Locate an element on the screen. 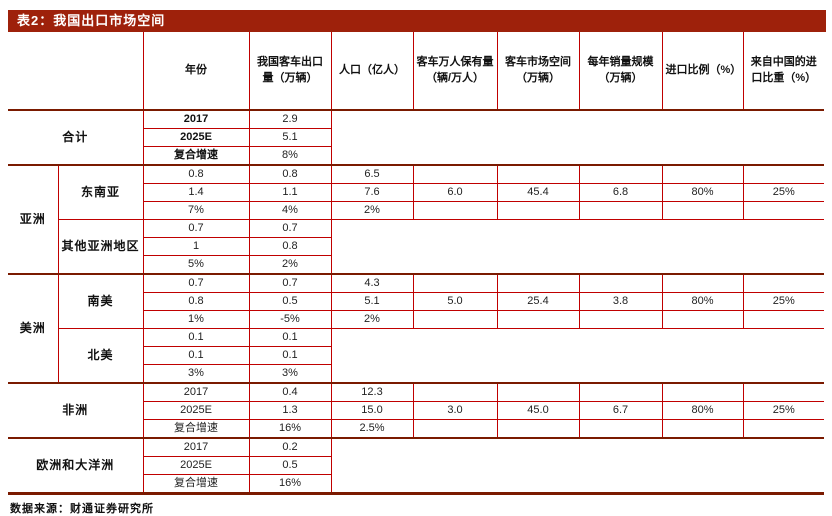 This screenshot has width=832, height=516. col-header-population: 人口（亿人） is located at coordinates (372, 71).